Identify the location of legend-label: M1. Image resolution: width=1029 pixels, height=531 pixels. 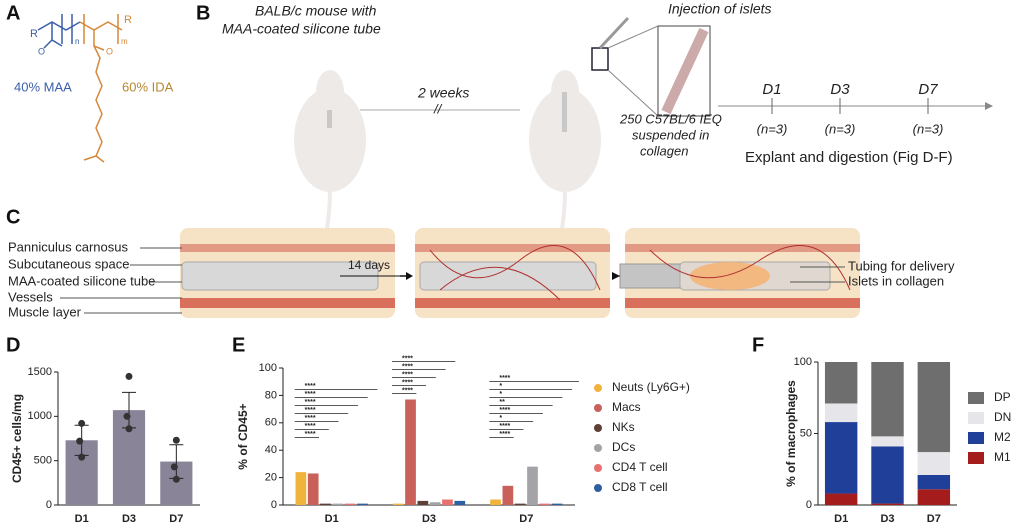
(1002, 457).